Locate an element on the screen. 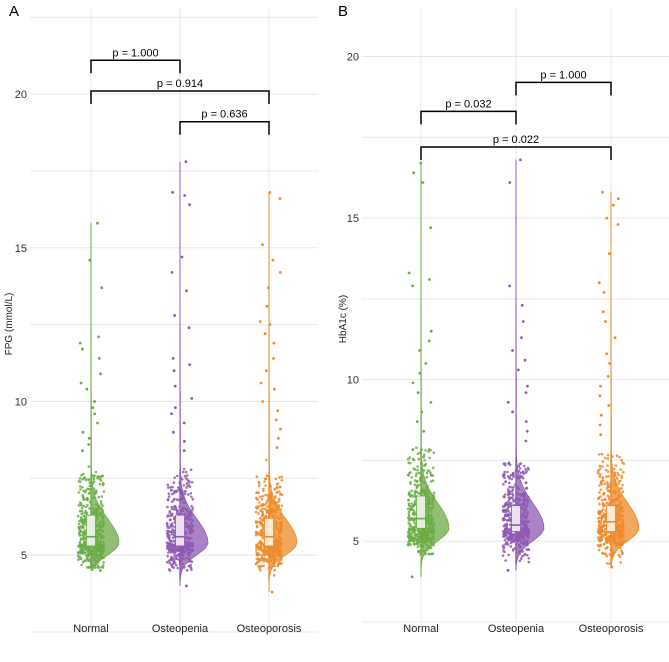 This screenshot has height=662, width=669. iqr-box is located at coordinates (91, 530).